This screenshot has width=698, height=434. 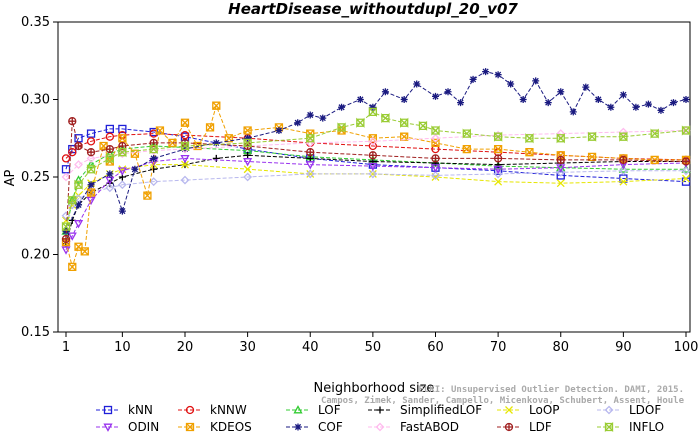 What do you see at coordinates (524, 427) in the screenshot?
I see `legend-item: LDF` at bounding box center [524, 427].